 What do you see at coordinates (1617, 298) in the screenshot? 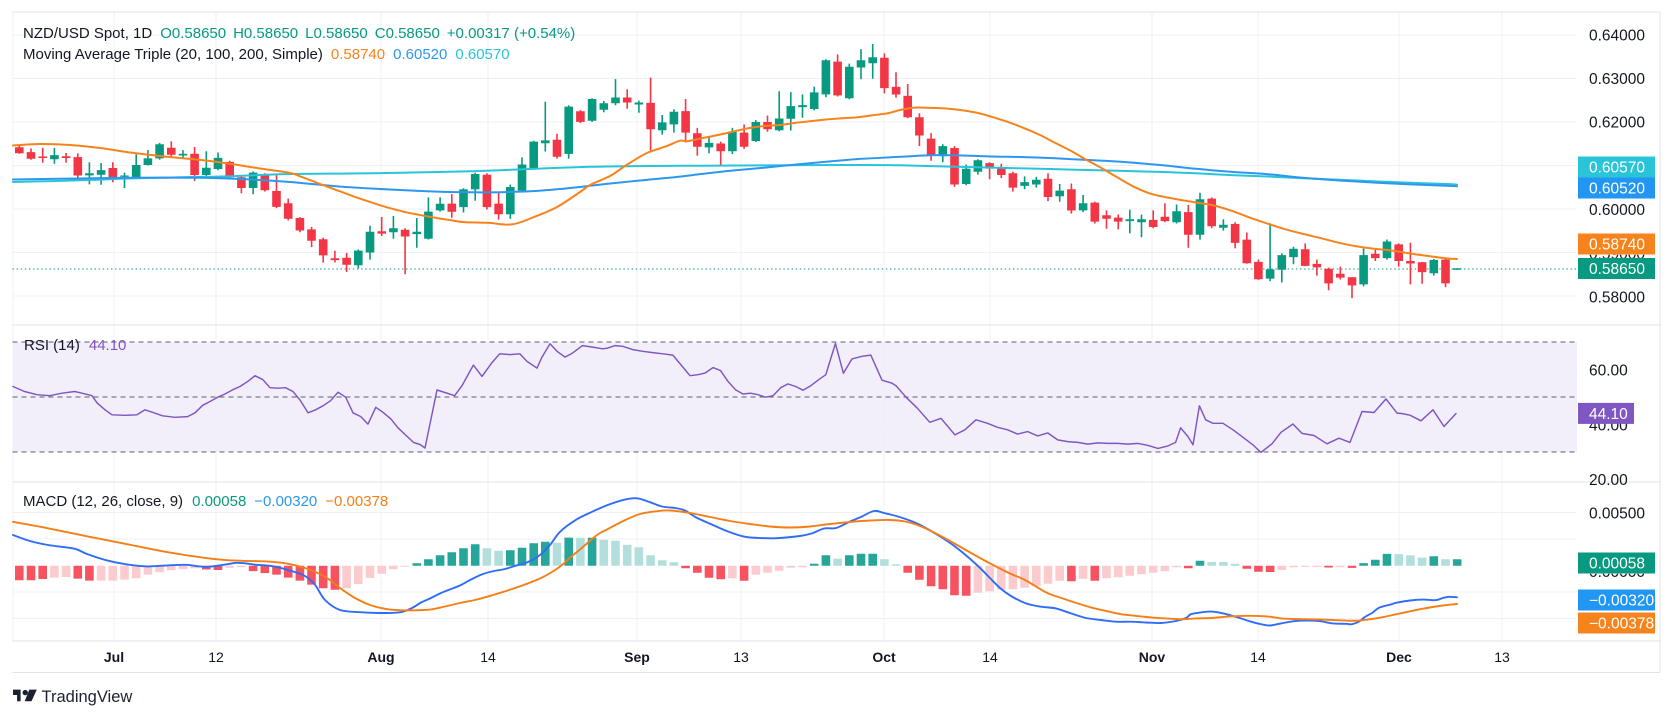
I see `svg-text: 0.58000` at bounding box center [1617, 298].